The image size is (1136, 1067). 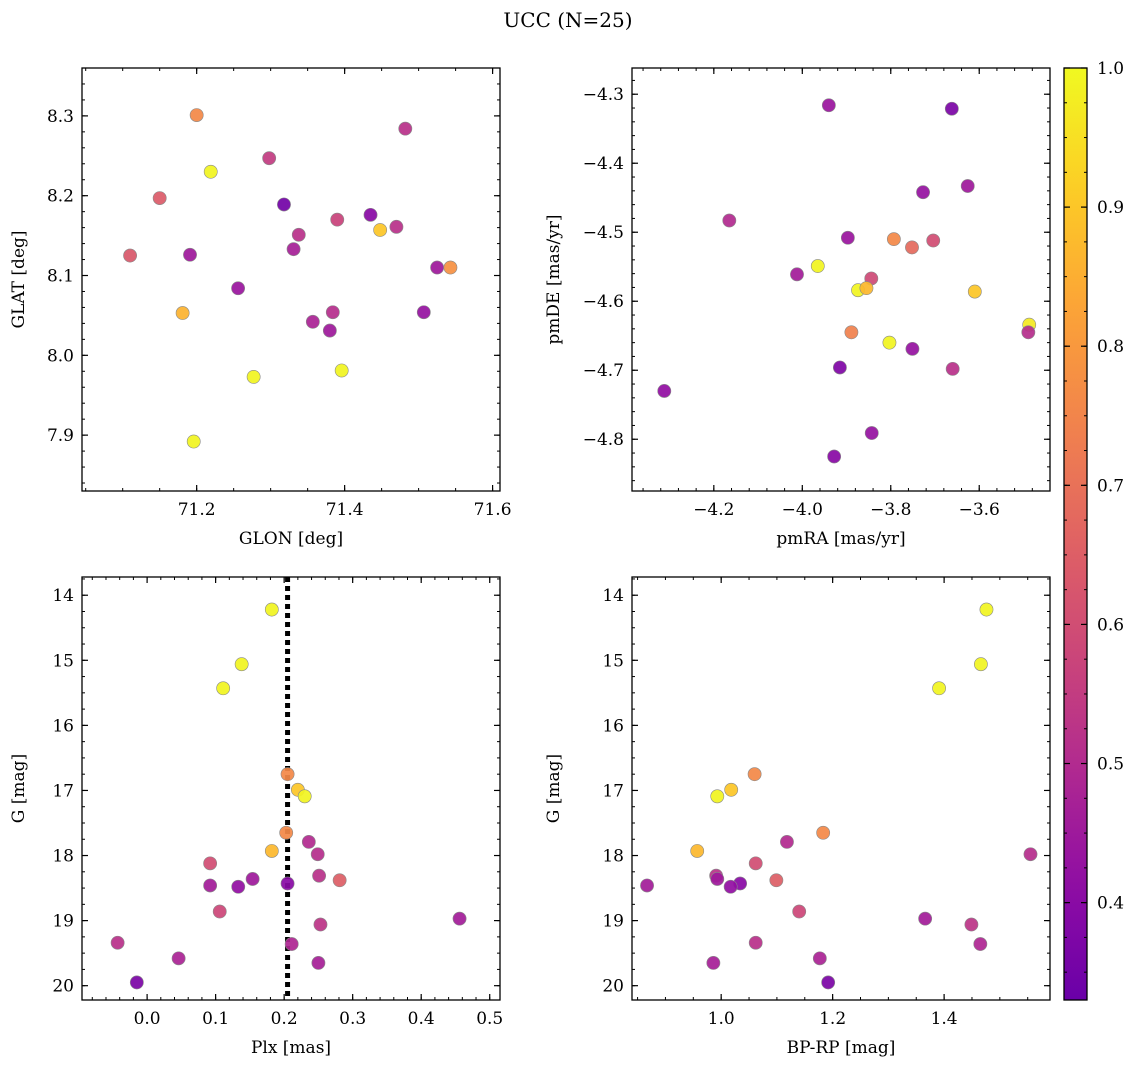 I want to click on x-tick-label: −3.8, so click(x=890, y=510).